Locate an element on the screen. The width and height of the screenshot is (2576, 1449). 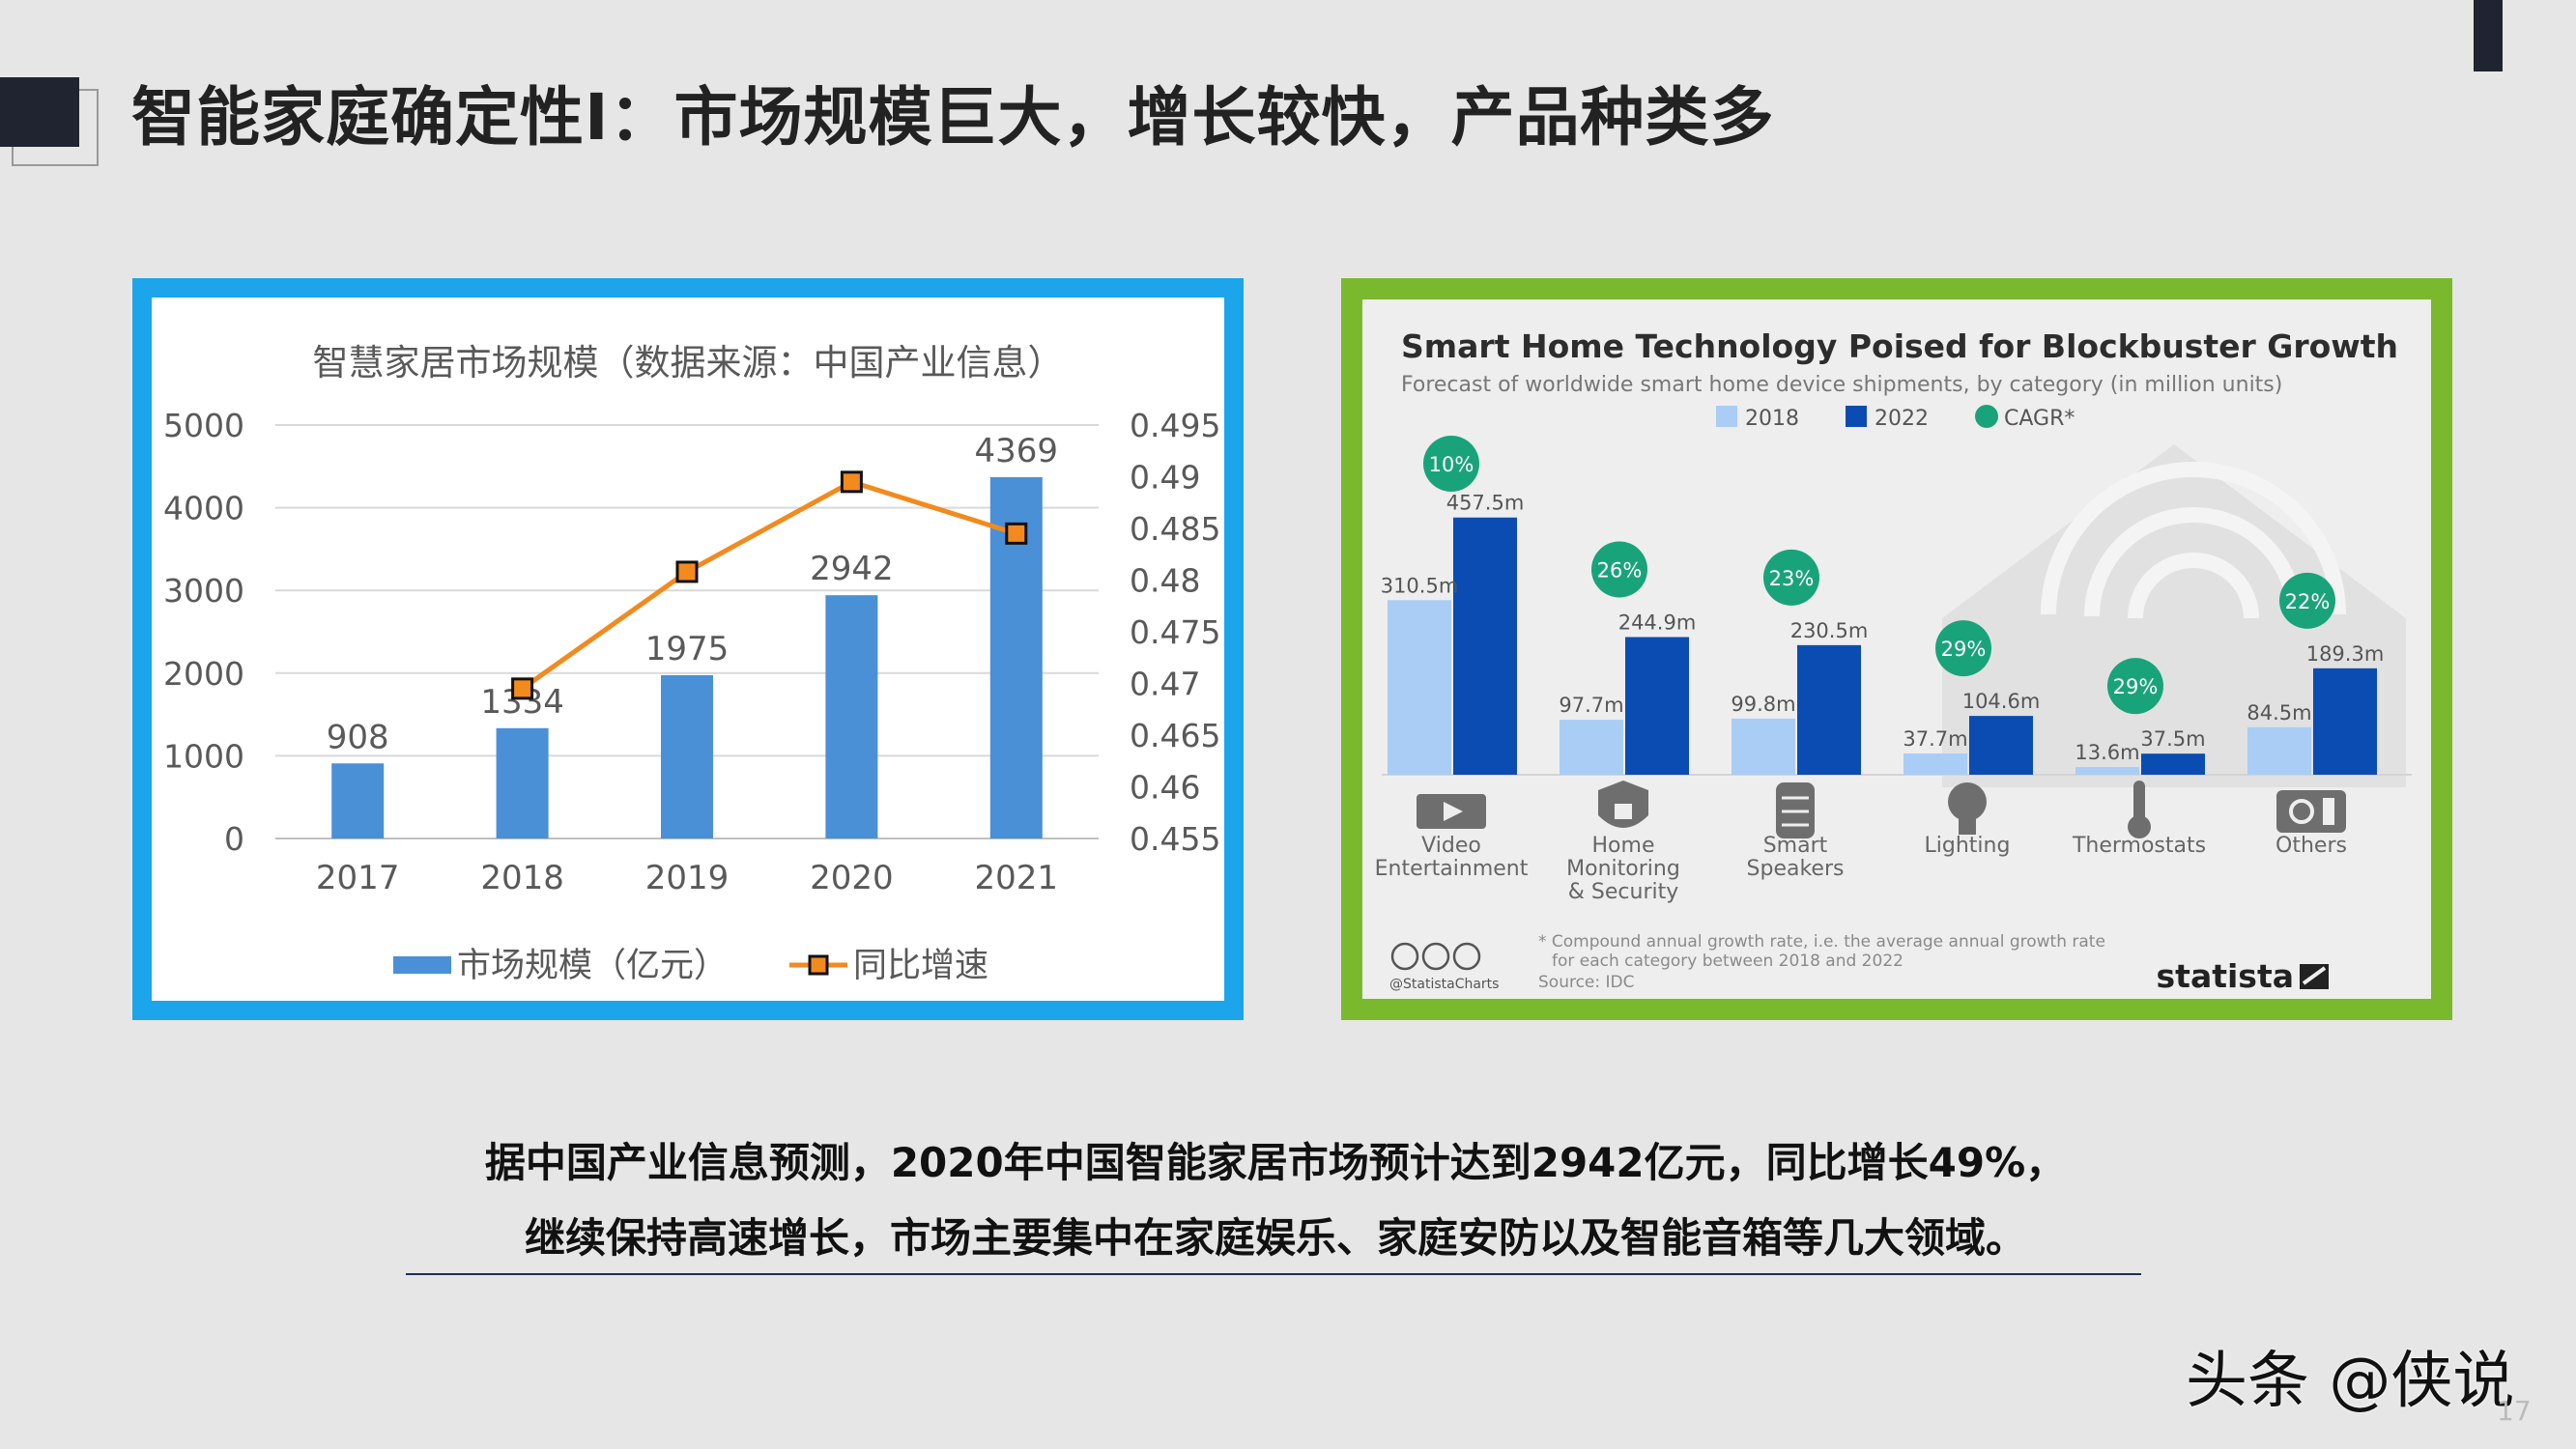
value-label-2022: 37.5m is located at coordinates (2173, 739).